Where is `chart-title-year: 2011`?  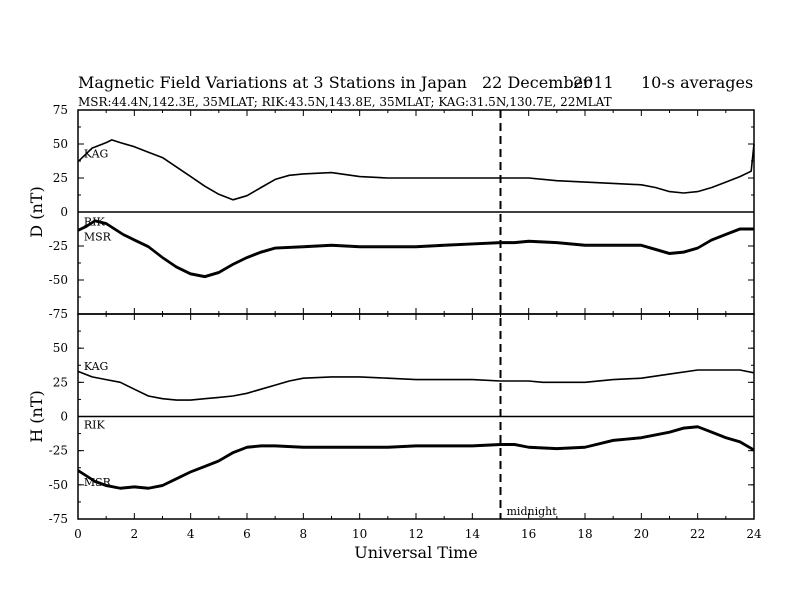 chart-title-year: 2011 is located at coordinates (593, 82).